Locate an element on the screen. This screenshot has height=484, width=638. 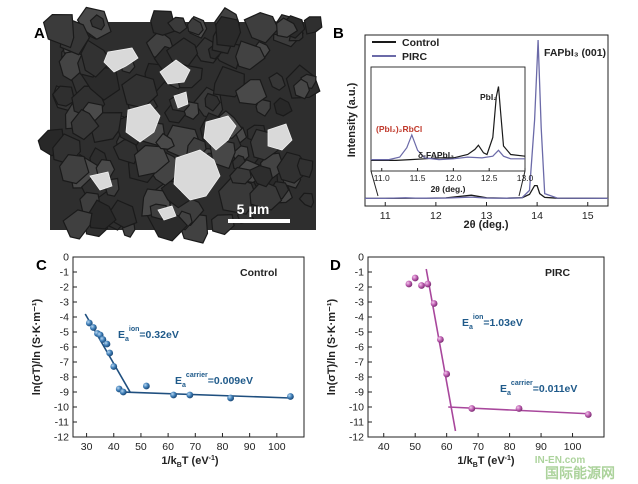
c-y-tick-label: -1 is located at coordinates (64, 273).